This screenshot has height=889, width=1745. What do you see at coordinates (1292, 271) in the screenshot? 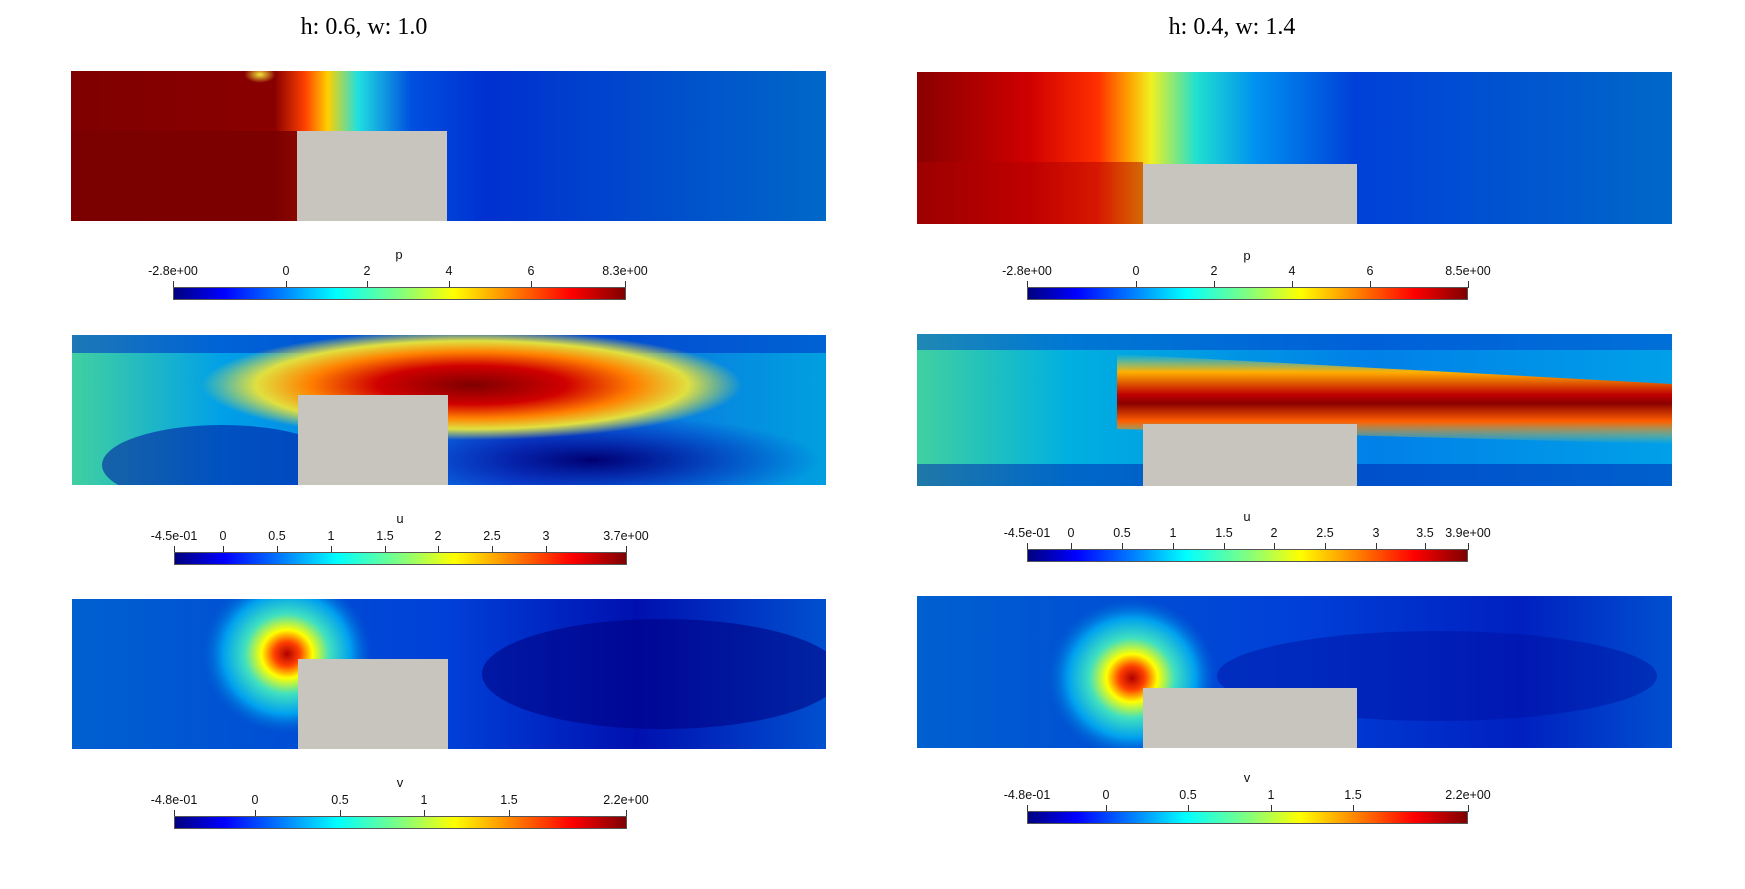
I see `right-p-tick-3: 4` at bounding box center [1292, 271].